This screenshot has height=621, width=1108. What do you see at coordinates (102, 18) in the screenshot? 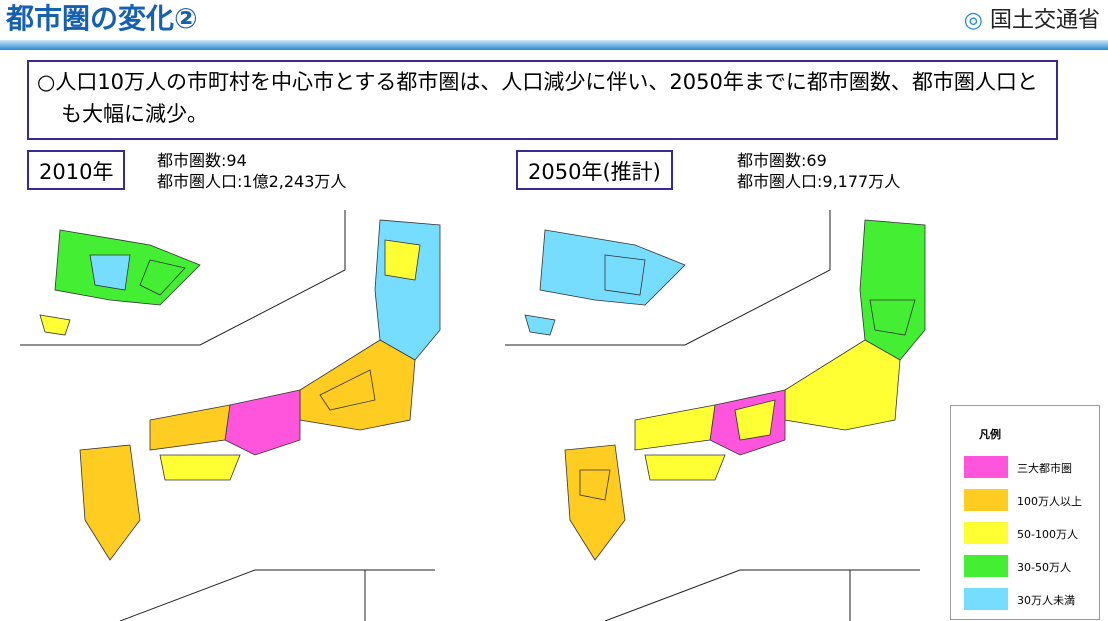
I see `title: 都市圏の変化②` at bounding box center [102, 18].